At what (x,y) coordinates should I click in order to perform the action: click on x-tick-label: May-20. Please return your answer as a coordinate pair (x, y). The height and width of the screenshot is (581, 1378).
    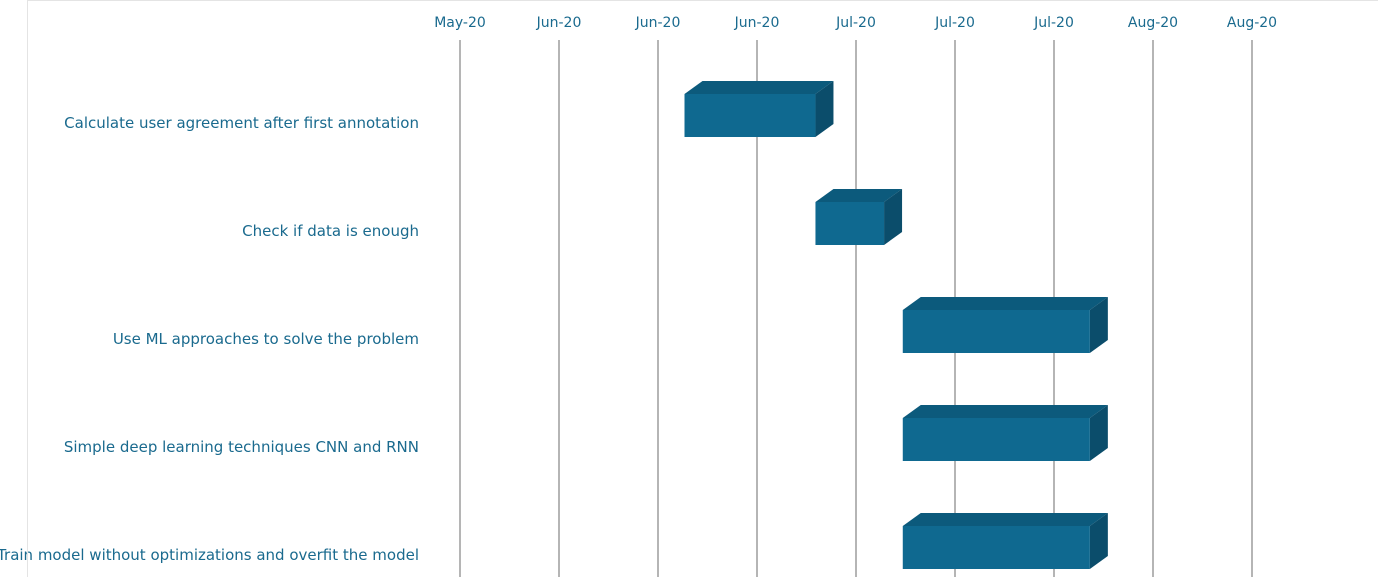
    Looking at the image, I should click on (460, 23).